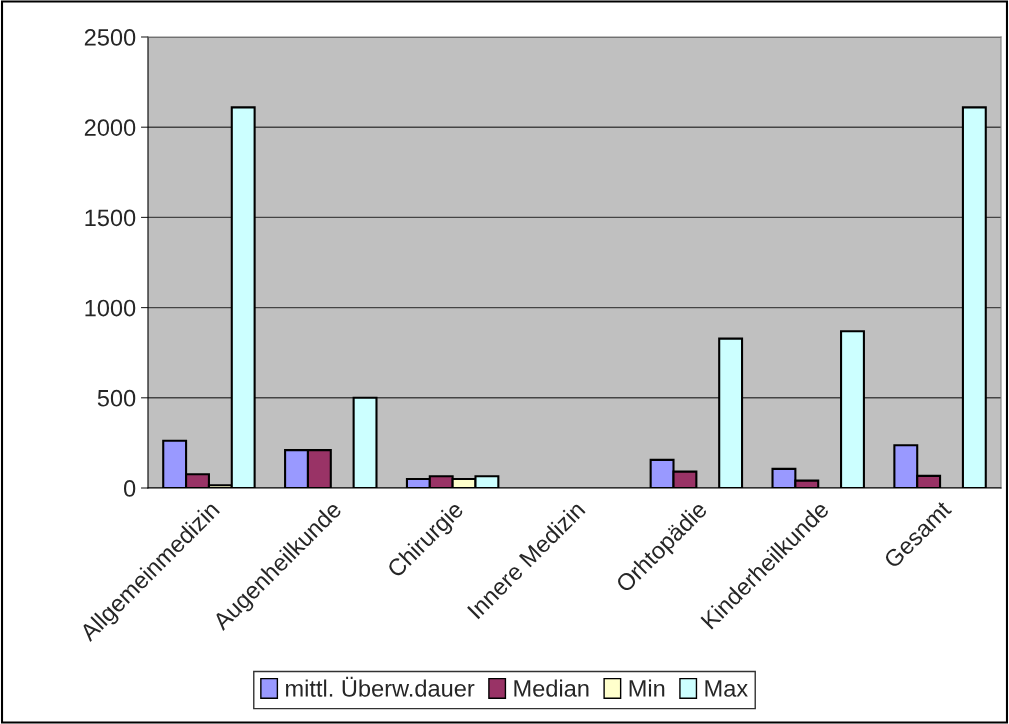  I want to click on legend-label: Max, so click(726, 688).